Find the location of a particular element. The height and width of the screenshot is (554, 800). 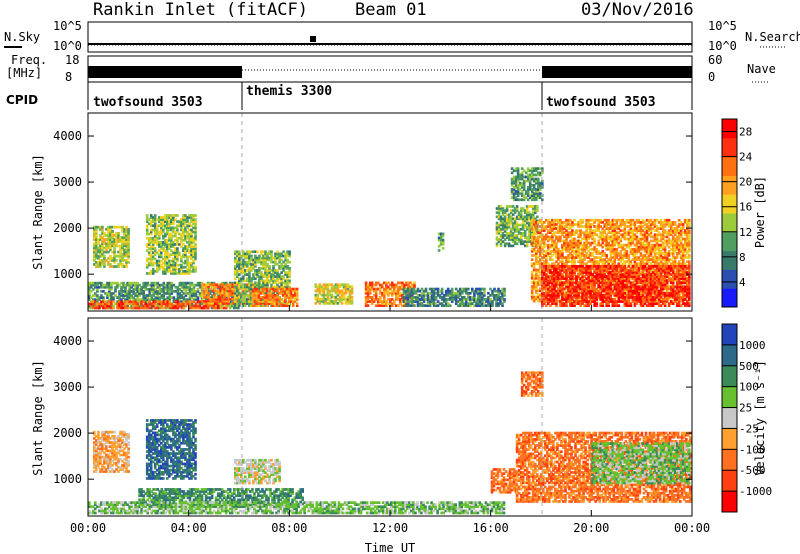

noise-right-bottom-tick: 10^0 is located at coordinates (722, 46).